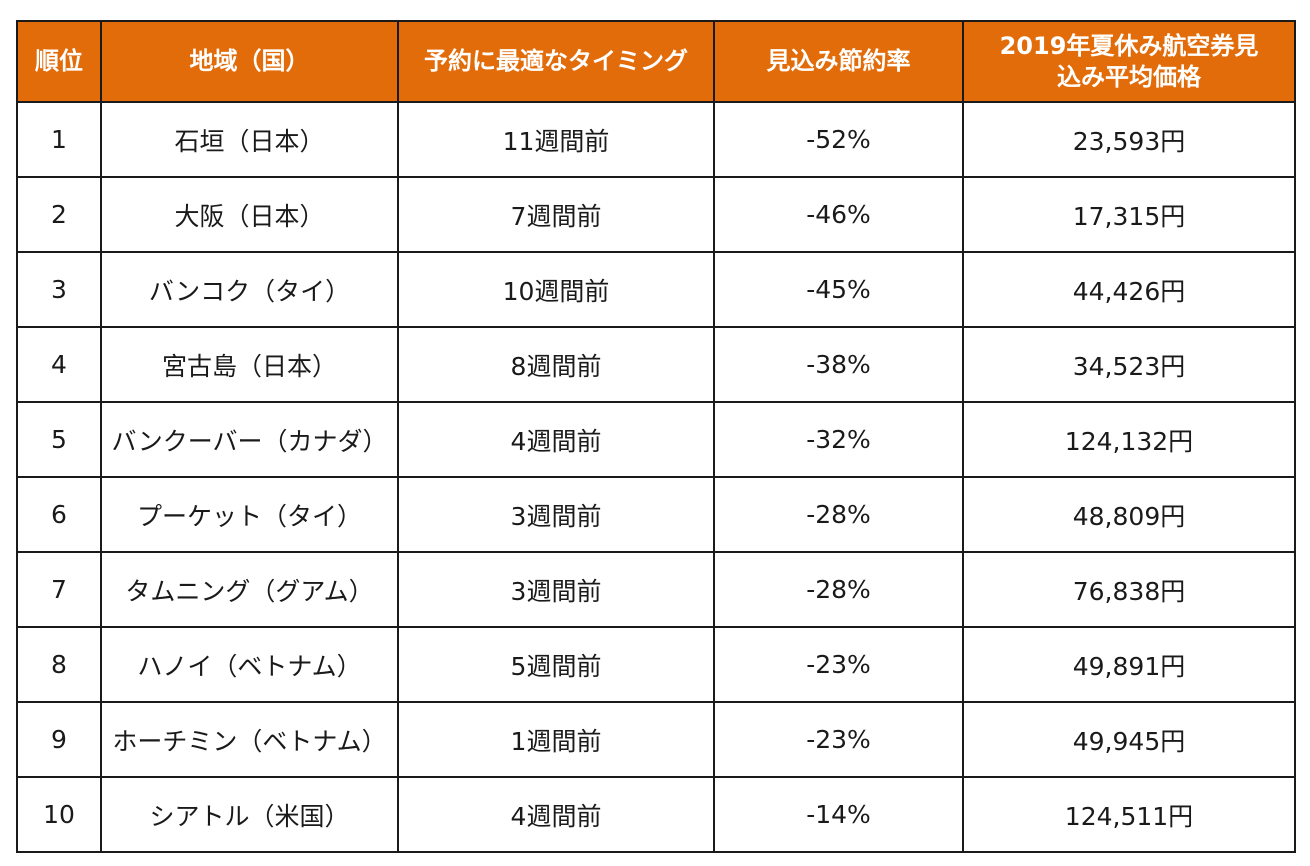  What do you see at coordinates (249, 739) in the screenshot?
I see `cell-region: ホーチミン（ベトナム）` at bounding box center [249, 739].